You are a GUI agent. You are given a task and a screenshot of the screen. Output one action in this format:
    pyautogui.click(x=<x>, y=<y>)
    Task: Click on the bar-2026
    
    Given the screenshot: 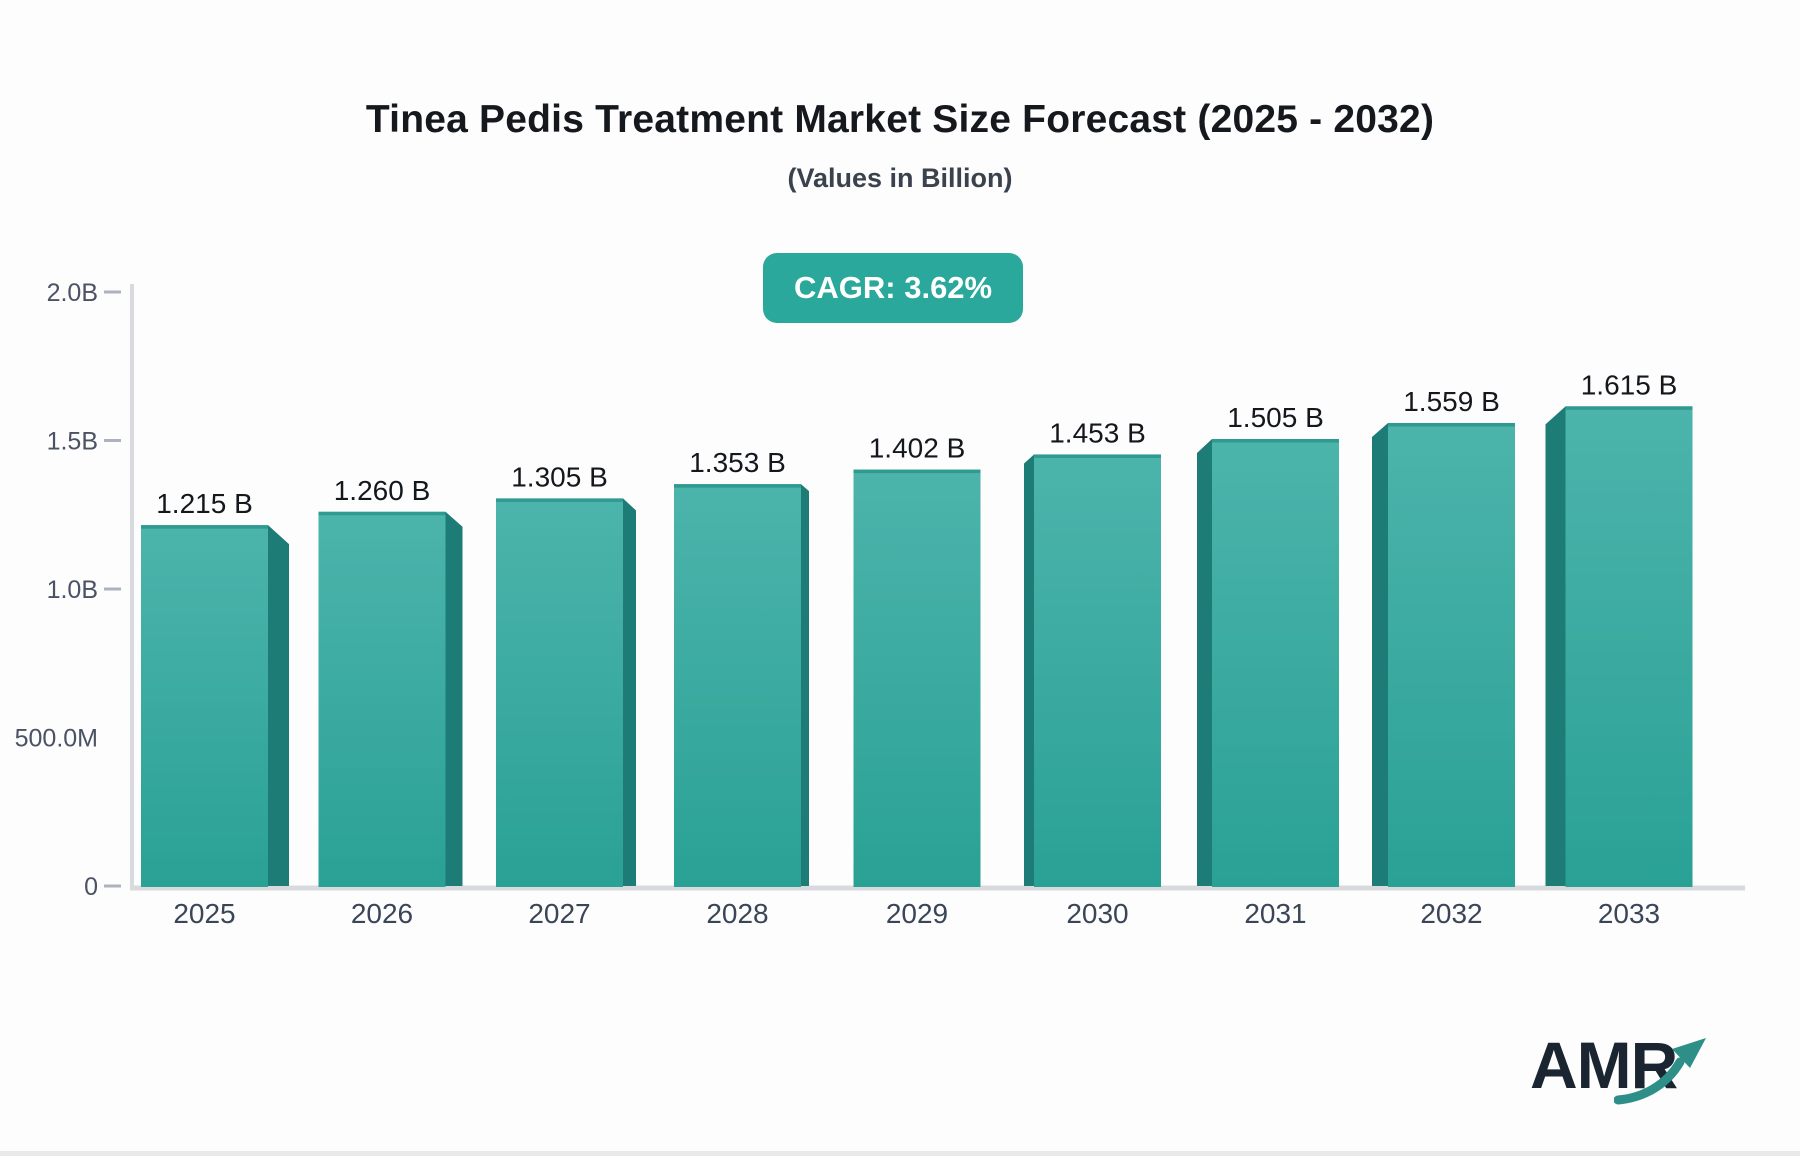 What is the action you would take?
    pyautogui.click(x=382, y=699)
    